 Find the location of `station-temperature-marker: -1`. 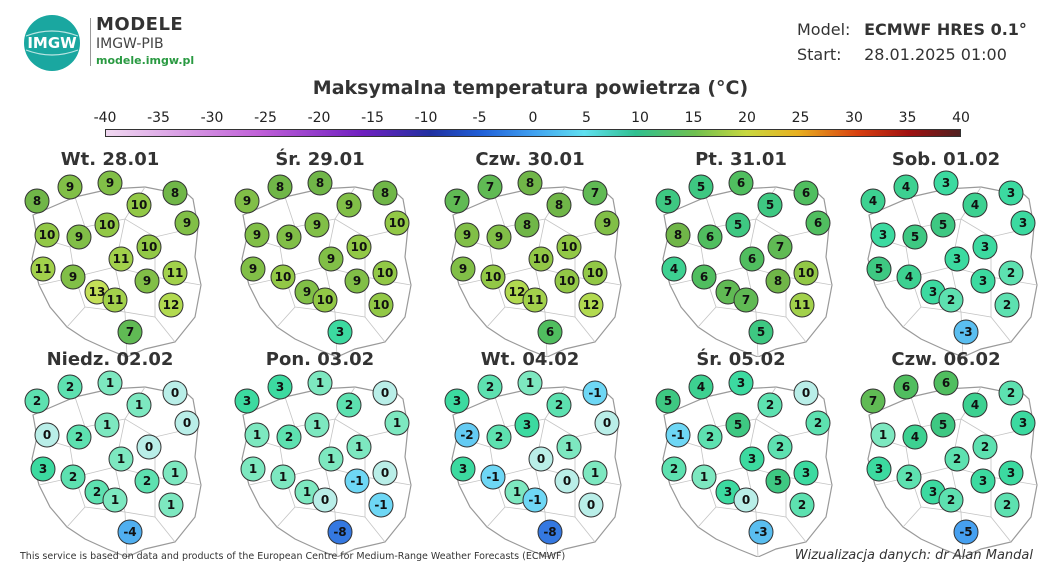

station-temperature-marker: -1 is located at coordinates (535, 500).